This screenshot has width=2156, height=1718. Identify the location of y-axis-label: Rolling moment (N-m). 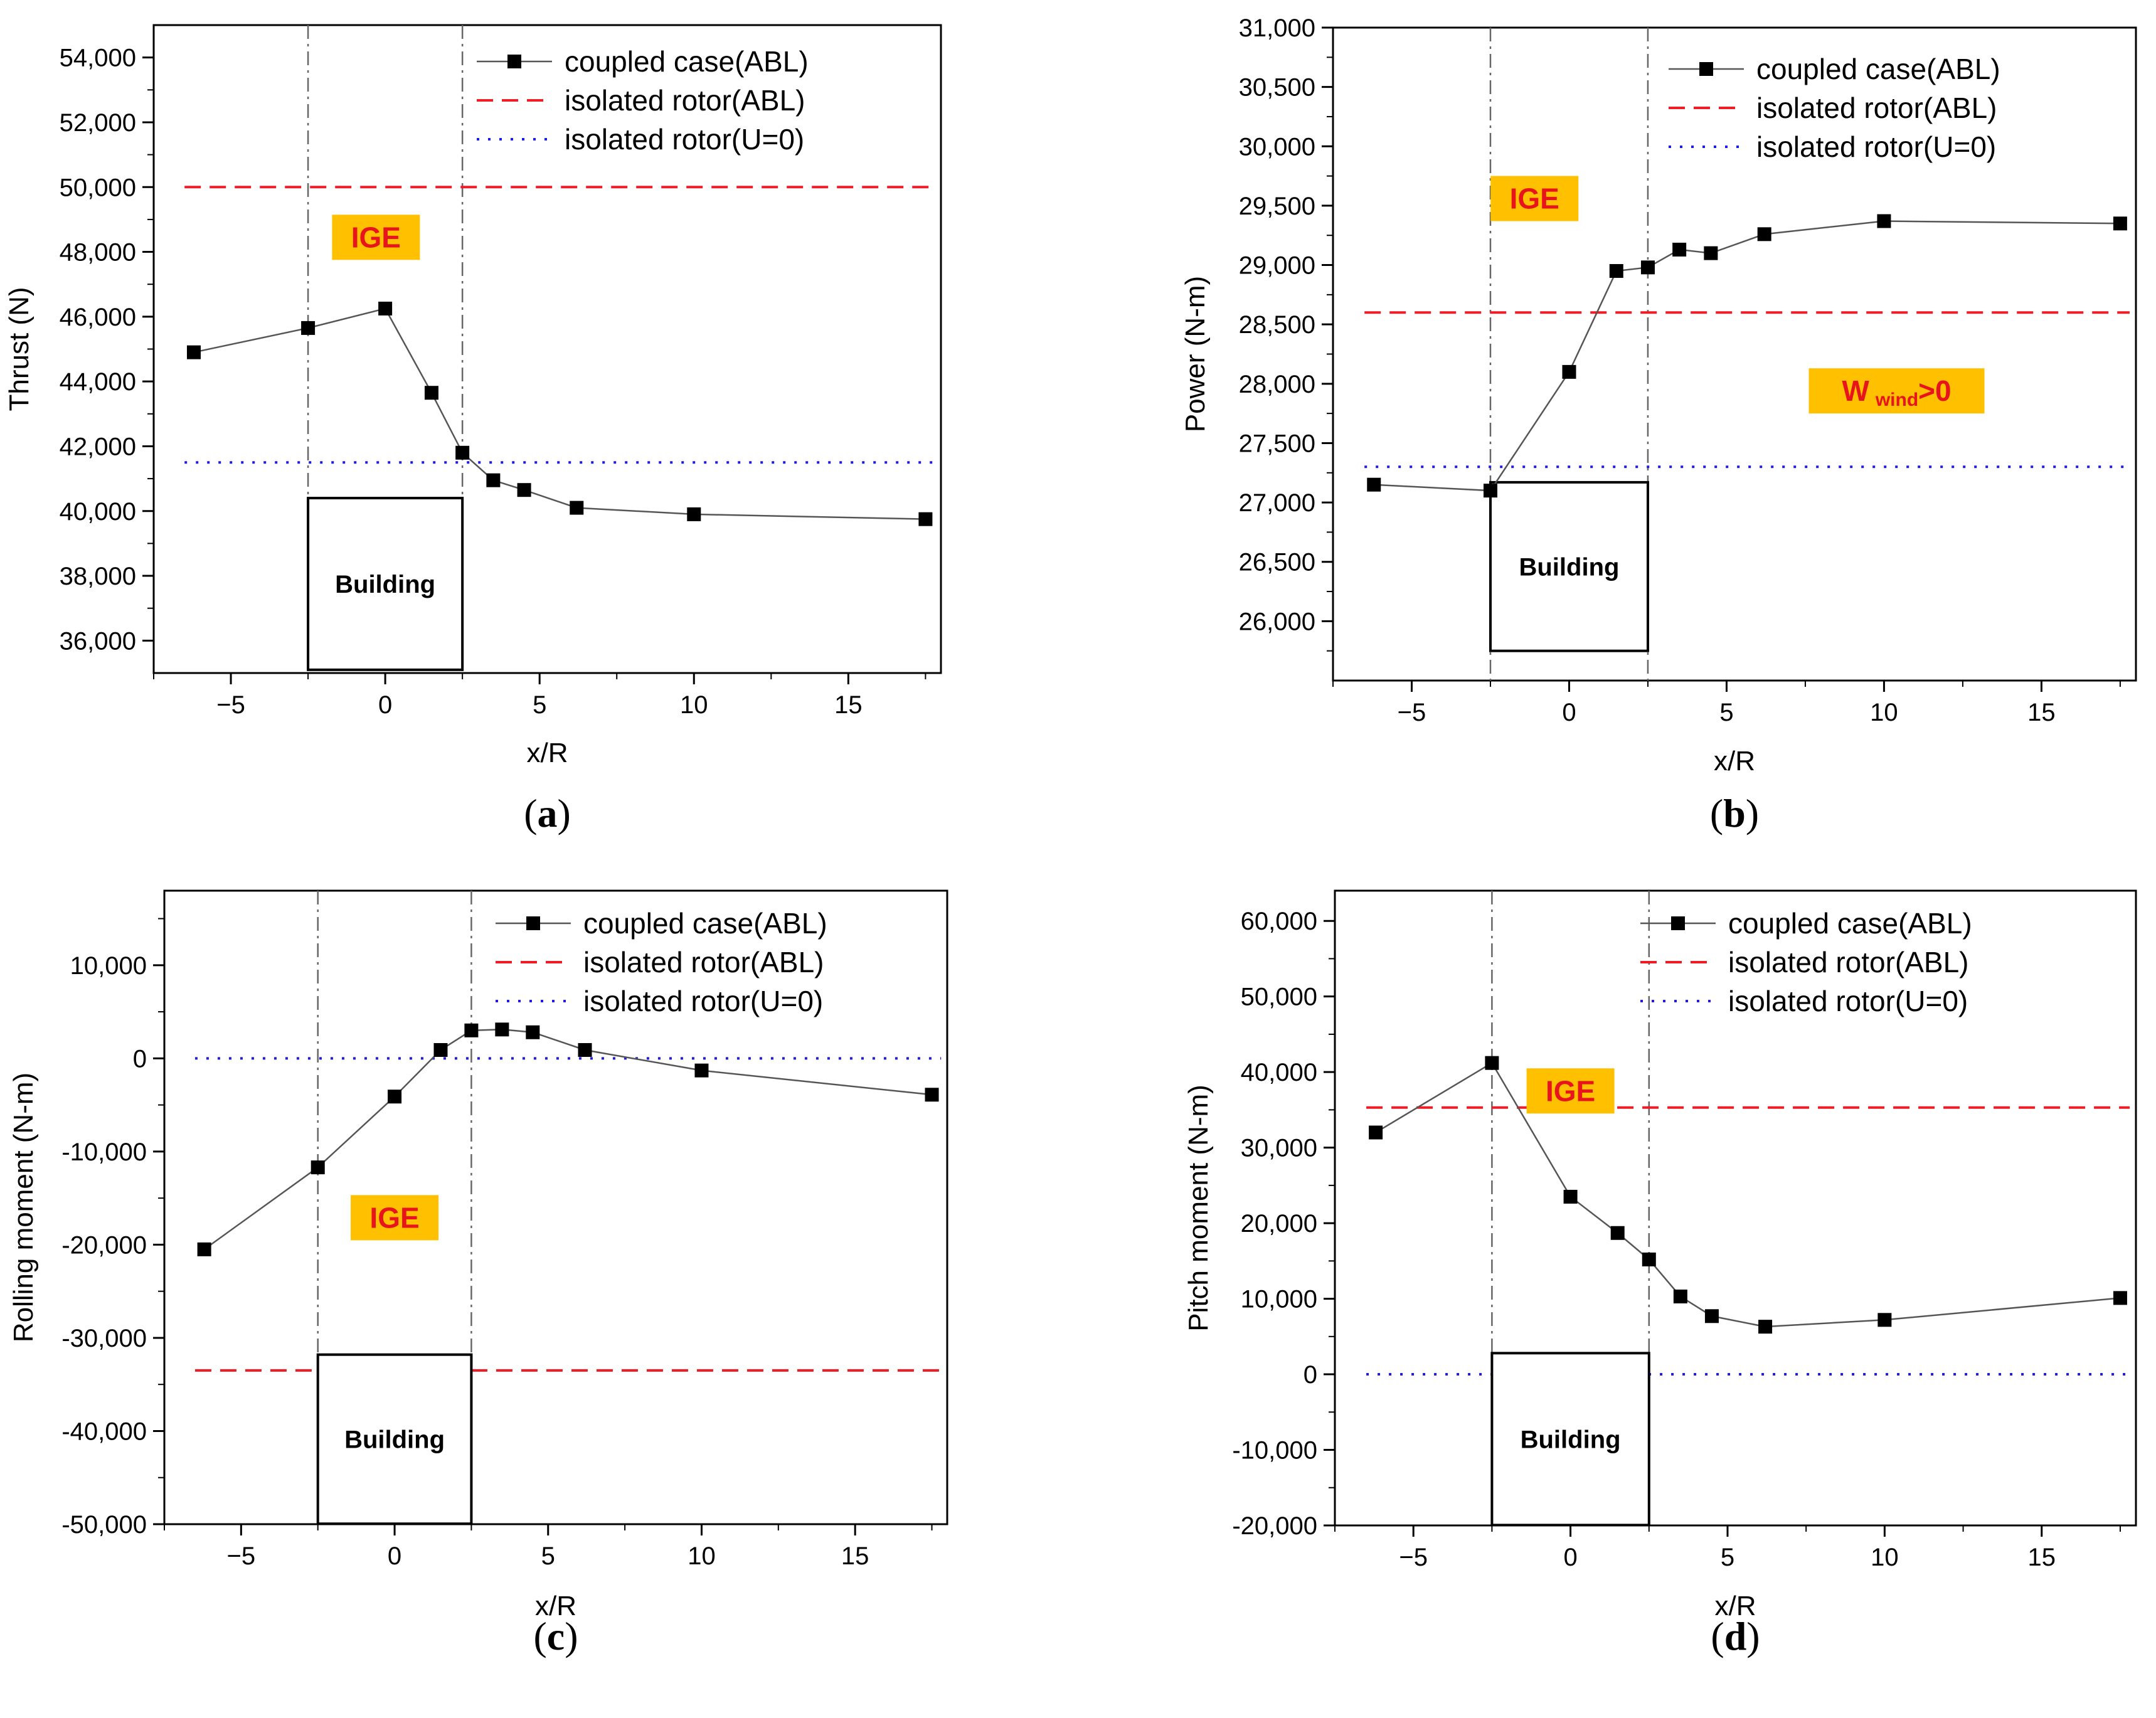
(23, 1207).